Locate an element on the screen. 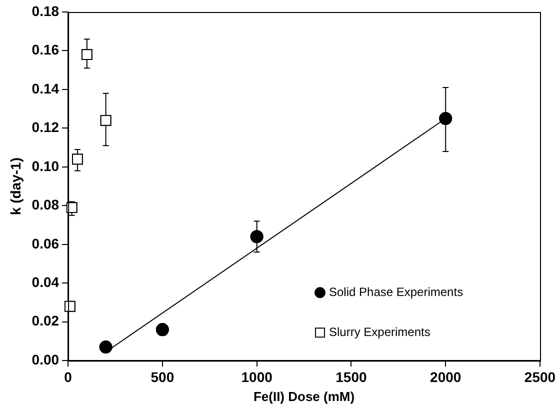  x-tick-label: 0 is located at coordinates (68, 376).